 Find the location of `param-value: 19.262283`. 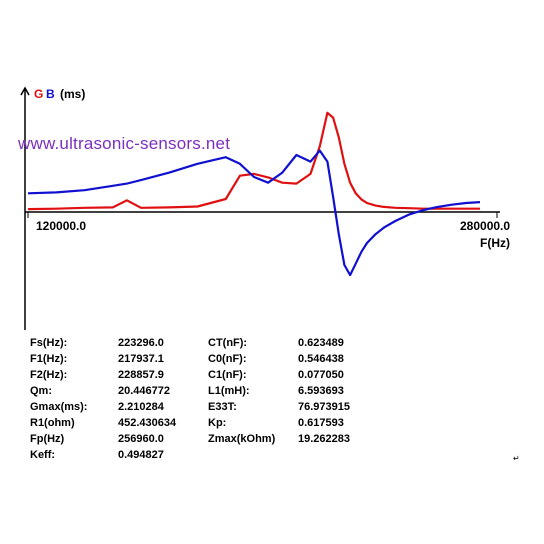

param-value: 19.262283 is located at coordinates (324, 439).